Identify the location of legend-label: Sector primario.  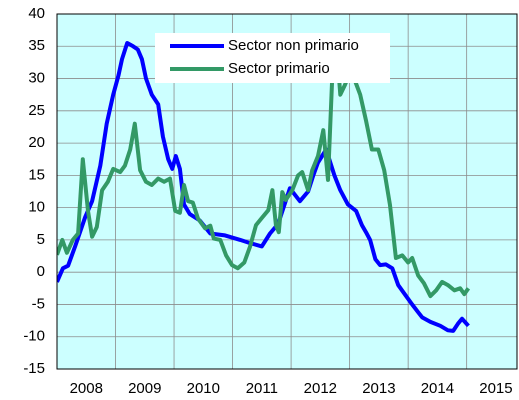
(279, 68).